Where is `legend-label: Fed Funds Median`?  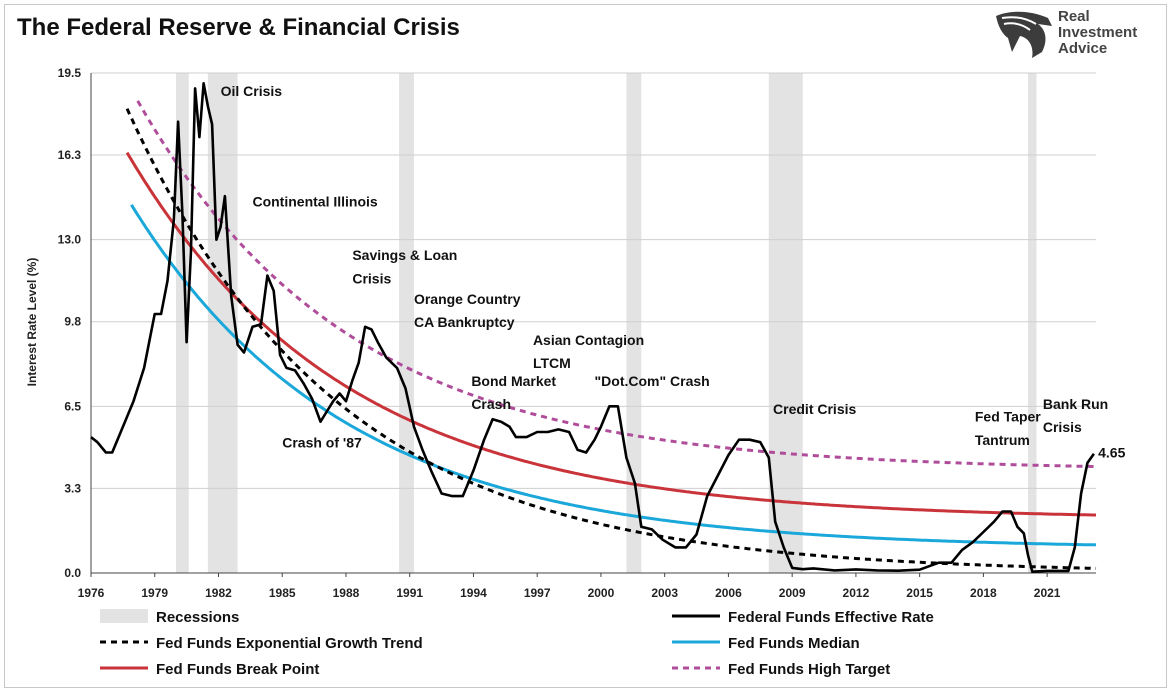 legend-label: Fed Funds Median is located at coordinates (794, 643).